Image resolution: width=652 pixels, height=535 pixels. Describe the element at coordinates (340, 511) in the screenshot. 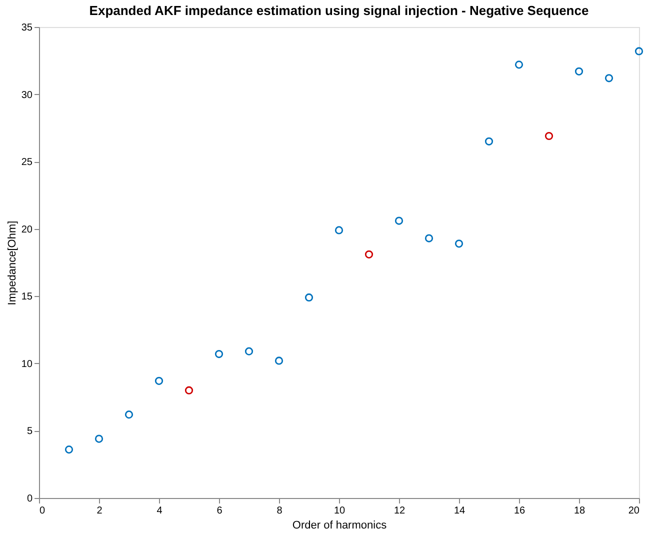

I see `x-tick-label: 10` at that location.